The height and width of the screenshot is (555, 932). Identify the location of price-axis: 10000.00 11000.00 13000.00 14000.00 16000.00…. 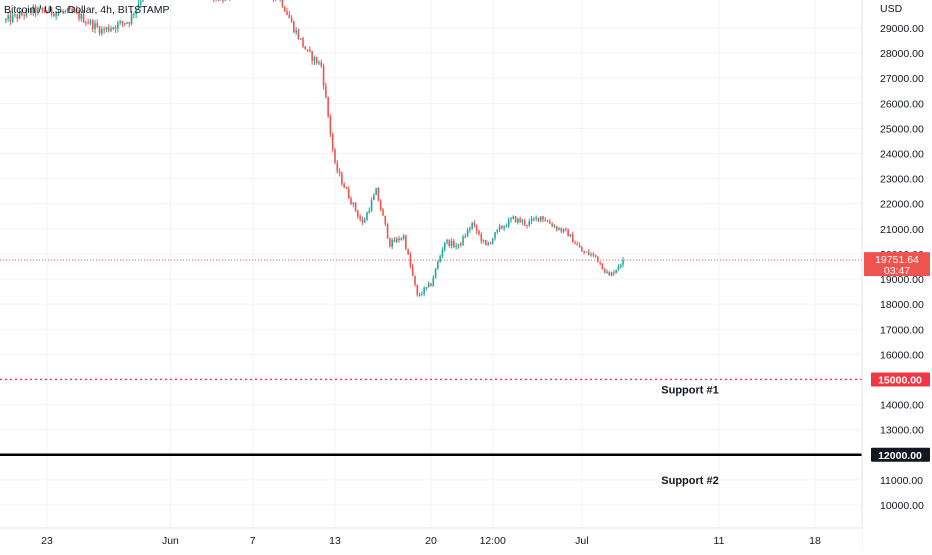
(897, 267).